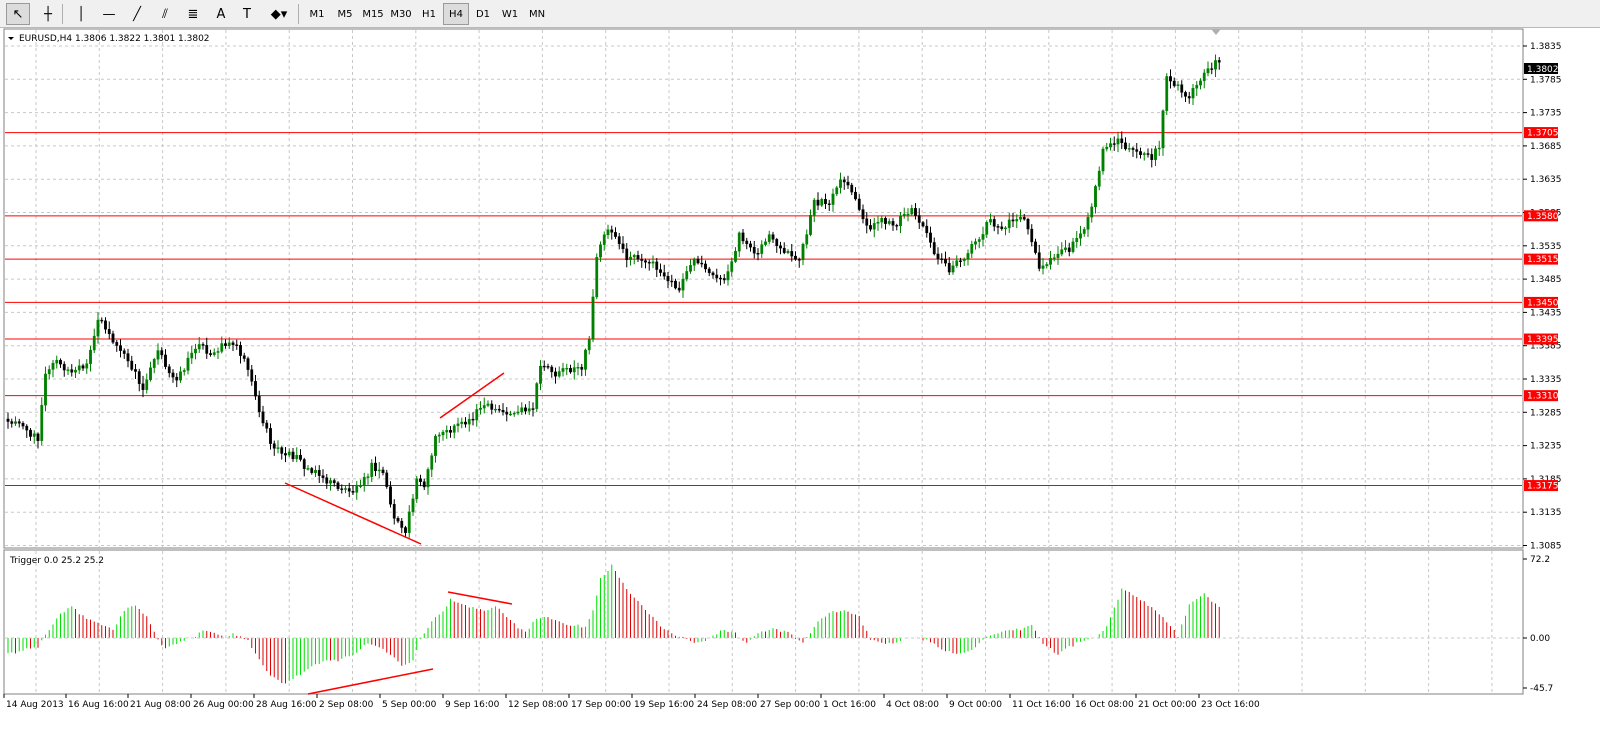 The image size is (1600, 729). What do you see at coordinates (429, 14) in the screenshot?
I see `timeframe-h1-button: H1` at bounding box center [429, 14].